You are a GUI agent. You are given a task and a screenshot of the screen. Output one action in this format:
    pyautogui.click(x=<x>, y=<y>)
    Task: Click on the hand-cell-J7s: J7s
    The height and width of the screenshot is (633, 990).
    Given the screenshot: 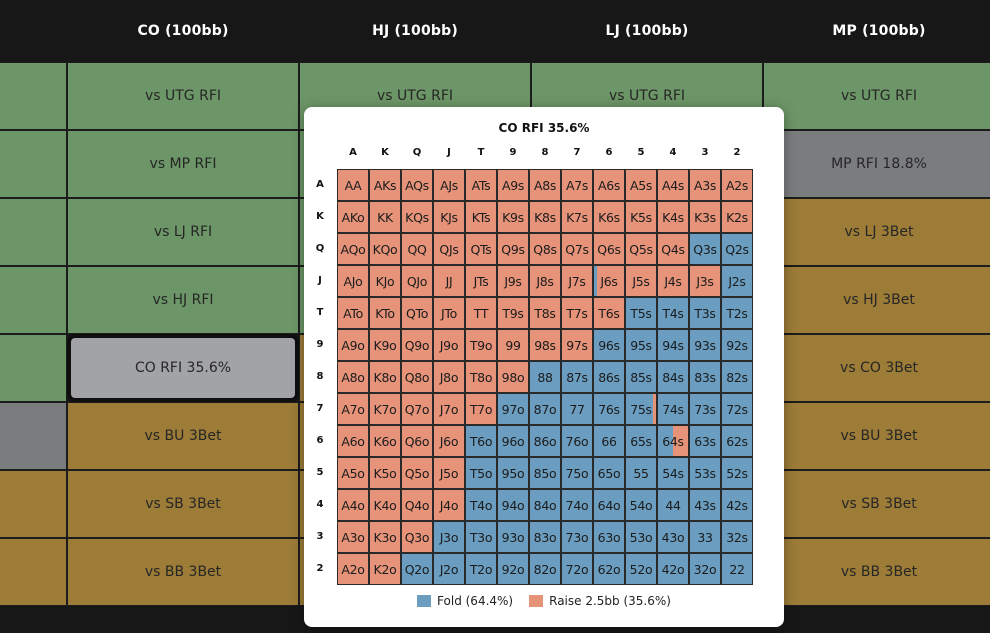 What is the action you would take?
    pyautogui.click(x=577, y=281)
    